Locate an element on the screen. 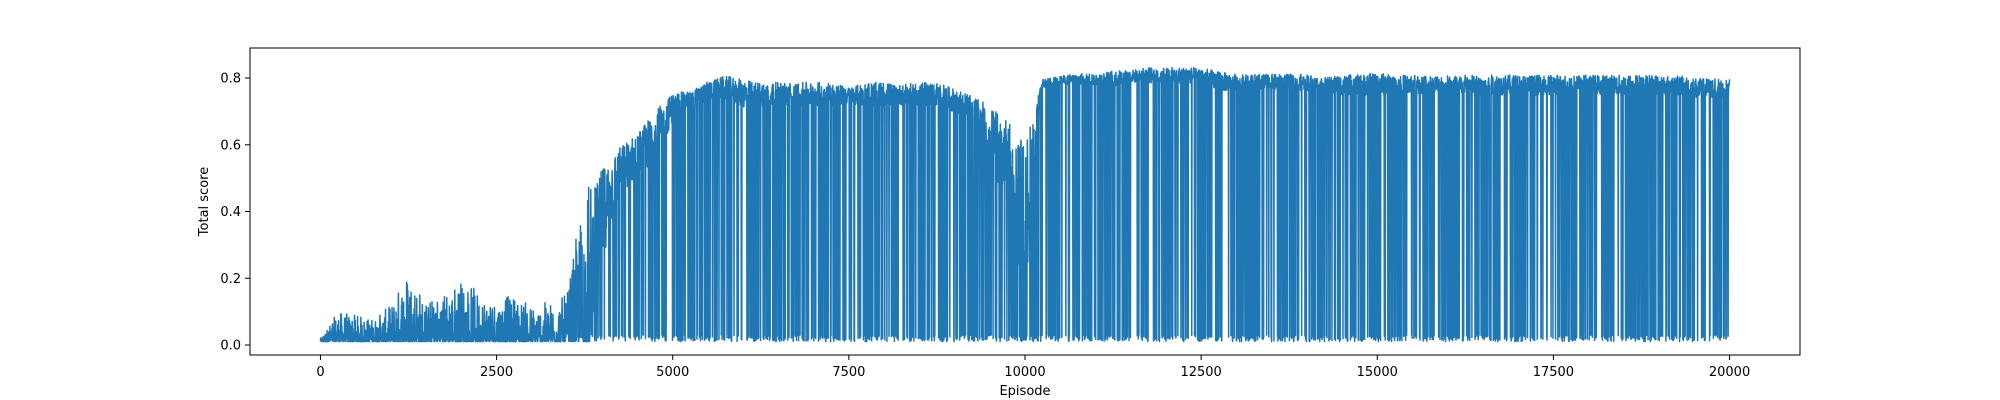 This screenshot has height=400, width=2000. y-axis: 0.0 0.2 0.4 0.6 0.8 is located at coordinates (235, 212).